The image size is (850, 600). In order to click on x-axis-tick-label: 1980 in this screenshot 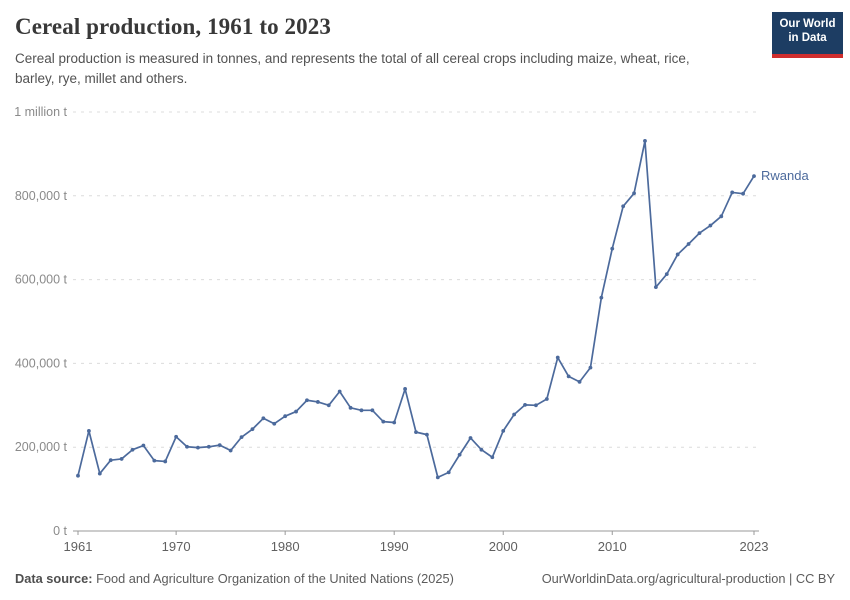, I will do `click(285, 546)`.